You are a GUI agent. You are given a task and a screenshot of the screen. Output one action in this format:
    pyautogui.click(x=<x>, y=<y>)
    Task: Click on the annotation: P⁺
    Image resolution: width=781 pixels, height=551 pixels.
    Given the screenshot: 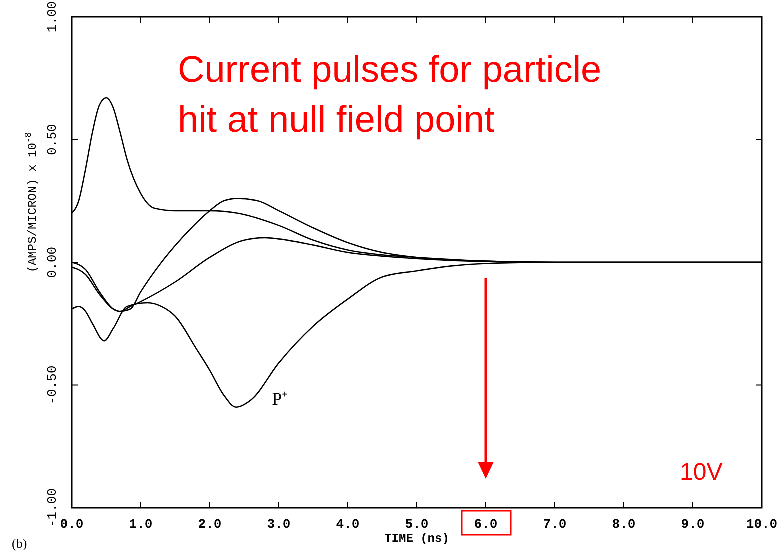 What is the action you would take?
    pyautogui.click(x=280, y=398)
    